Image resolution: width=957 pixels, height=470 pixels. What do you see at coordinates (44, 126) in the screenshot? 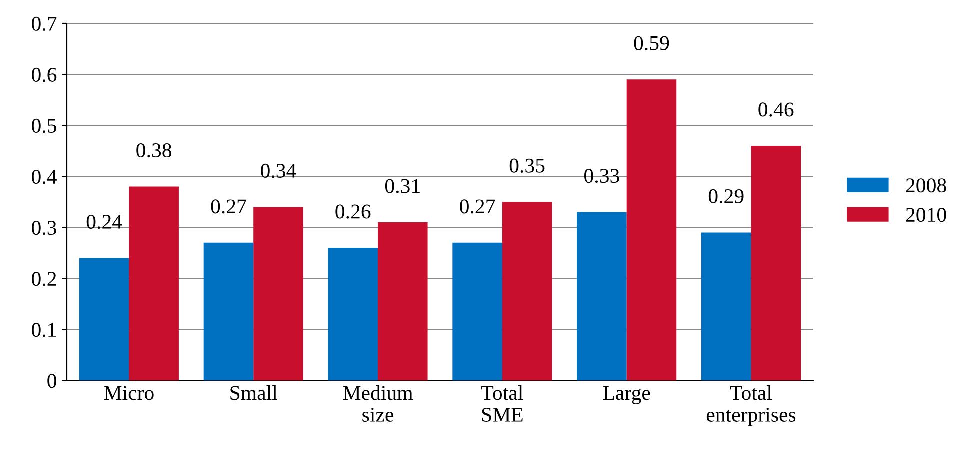
I see `y-tick-label: 0.5` at bounding box center [44, 126].